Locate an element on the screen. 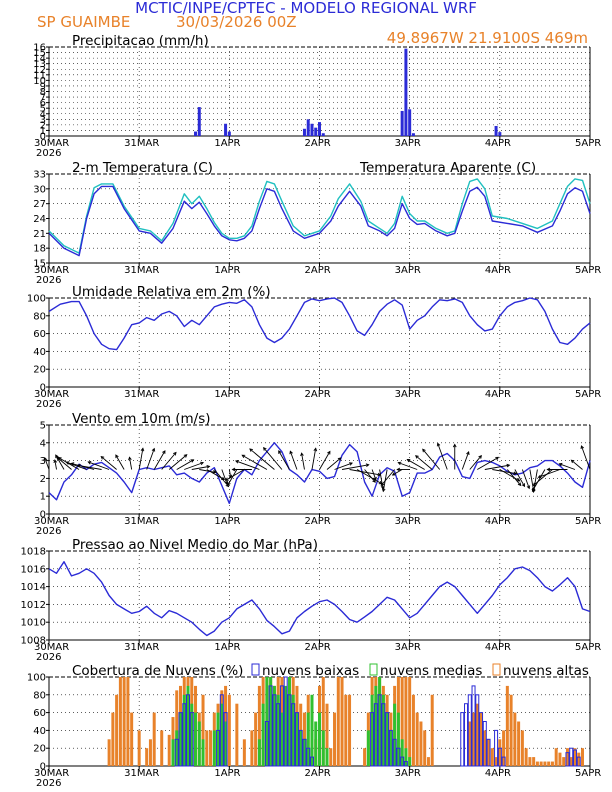 The image size is (612, 792). y-tick-label: 2 is located at coordinates (43, 479).